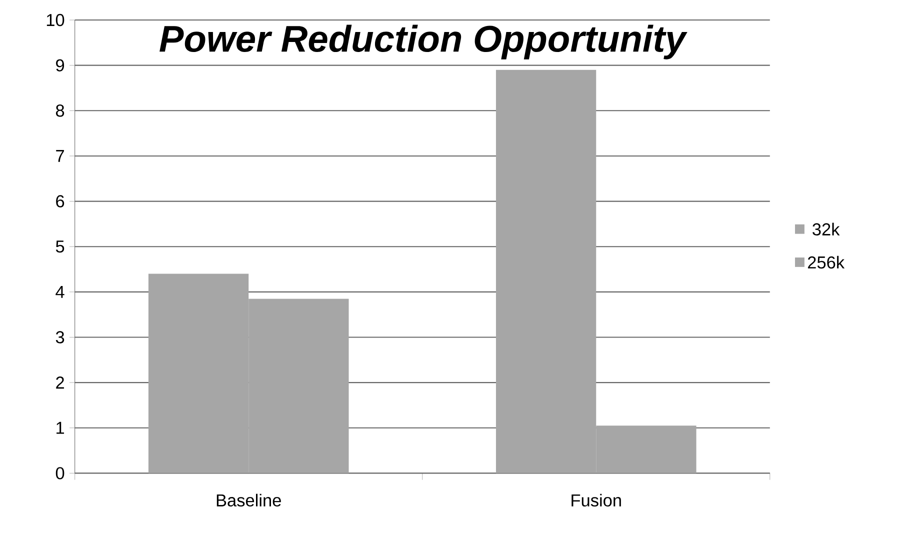  Describe the element at coordinates (60, 246) in the screenshot. I see `y-tick-label: 5` at that location.